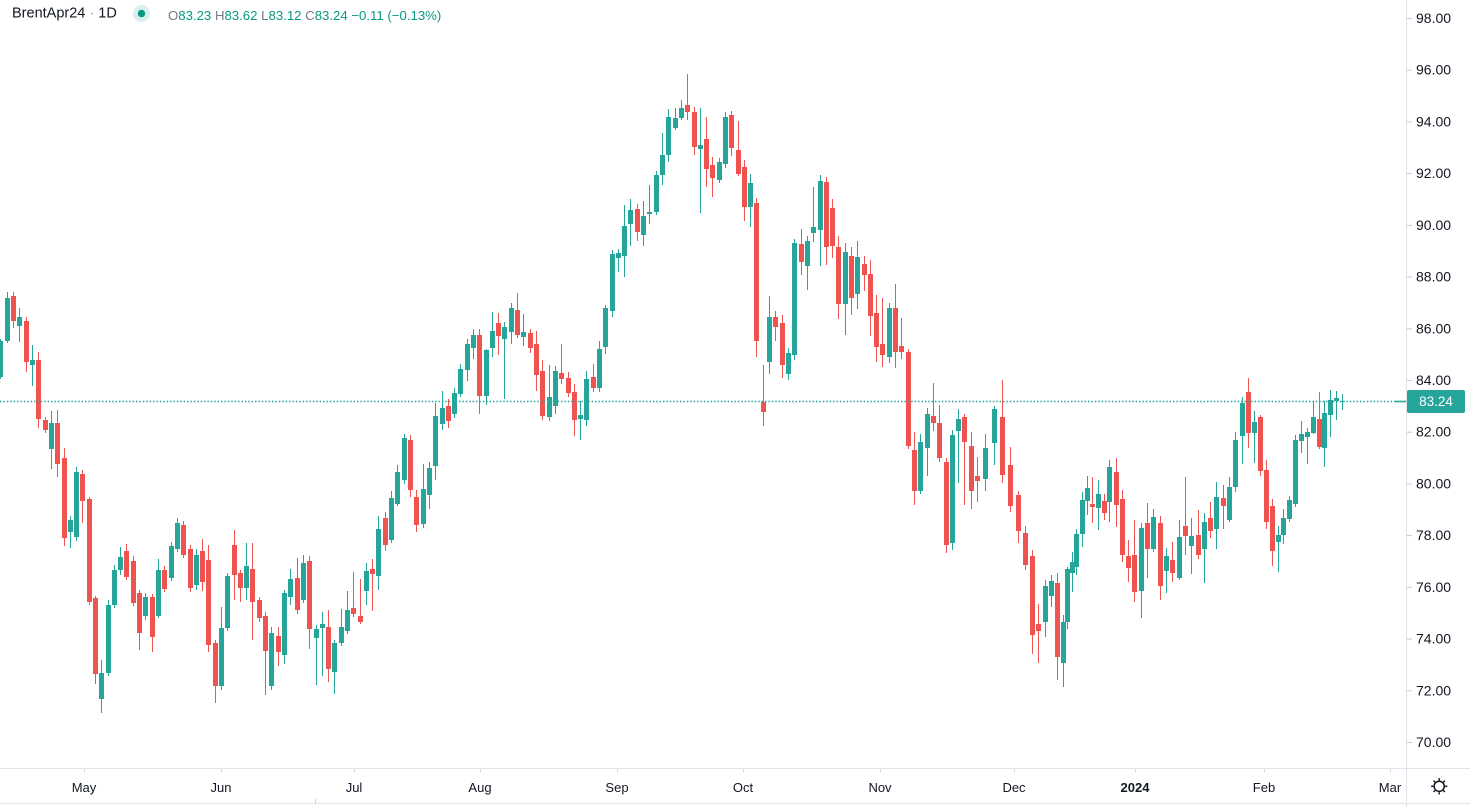  I want to click on svg-text: 96.00, so click(1433, 70).